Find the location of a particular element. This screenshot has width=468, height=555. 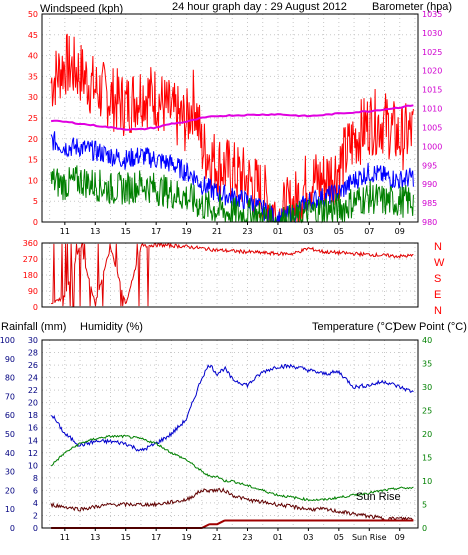

wind-y-tick-label: 30 is located at coordinates (33, 97).